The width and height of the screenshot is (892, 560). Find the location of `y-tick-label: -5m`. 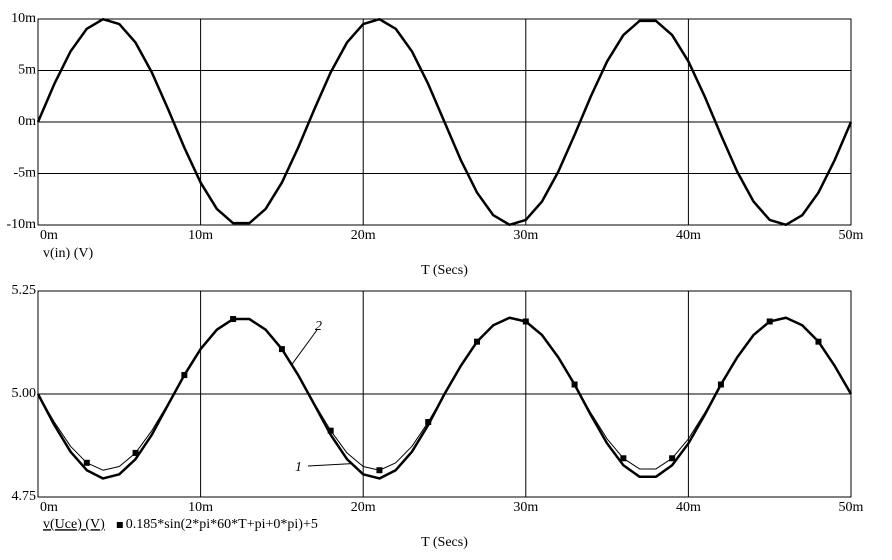

y-tick-label: -5m is located at coordinates (24, 173).